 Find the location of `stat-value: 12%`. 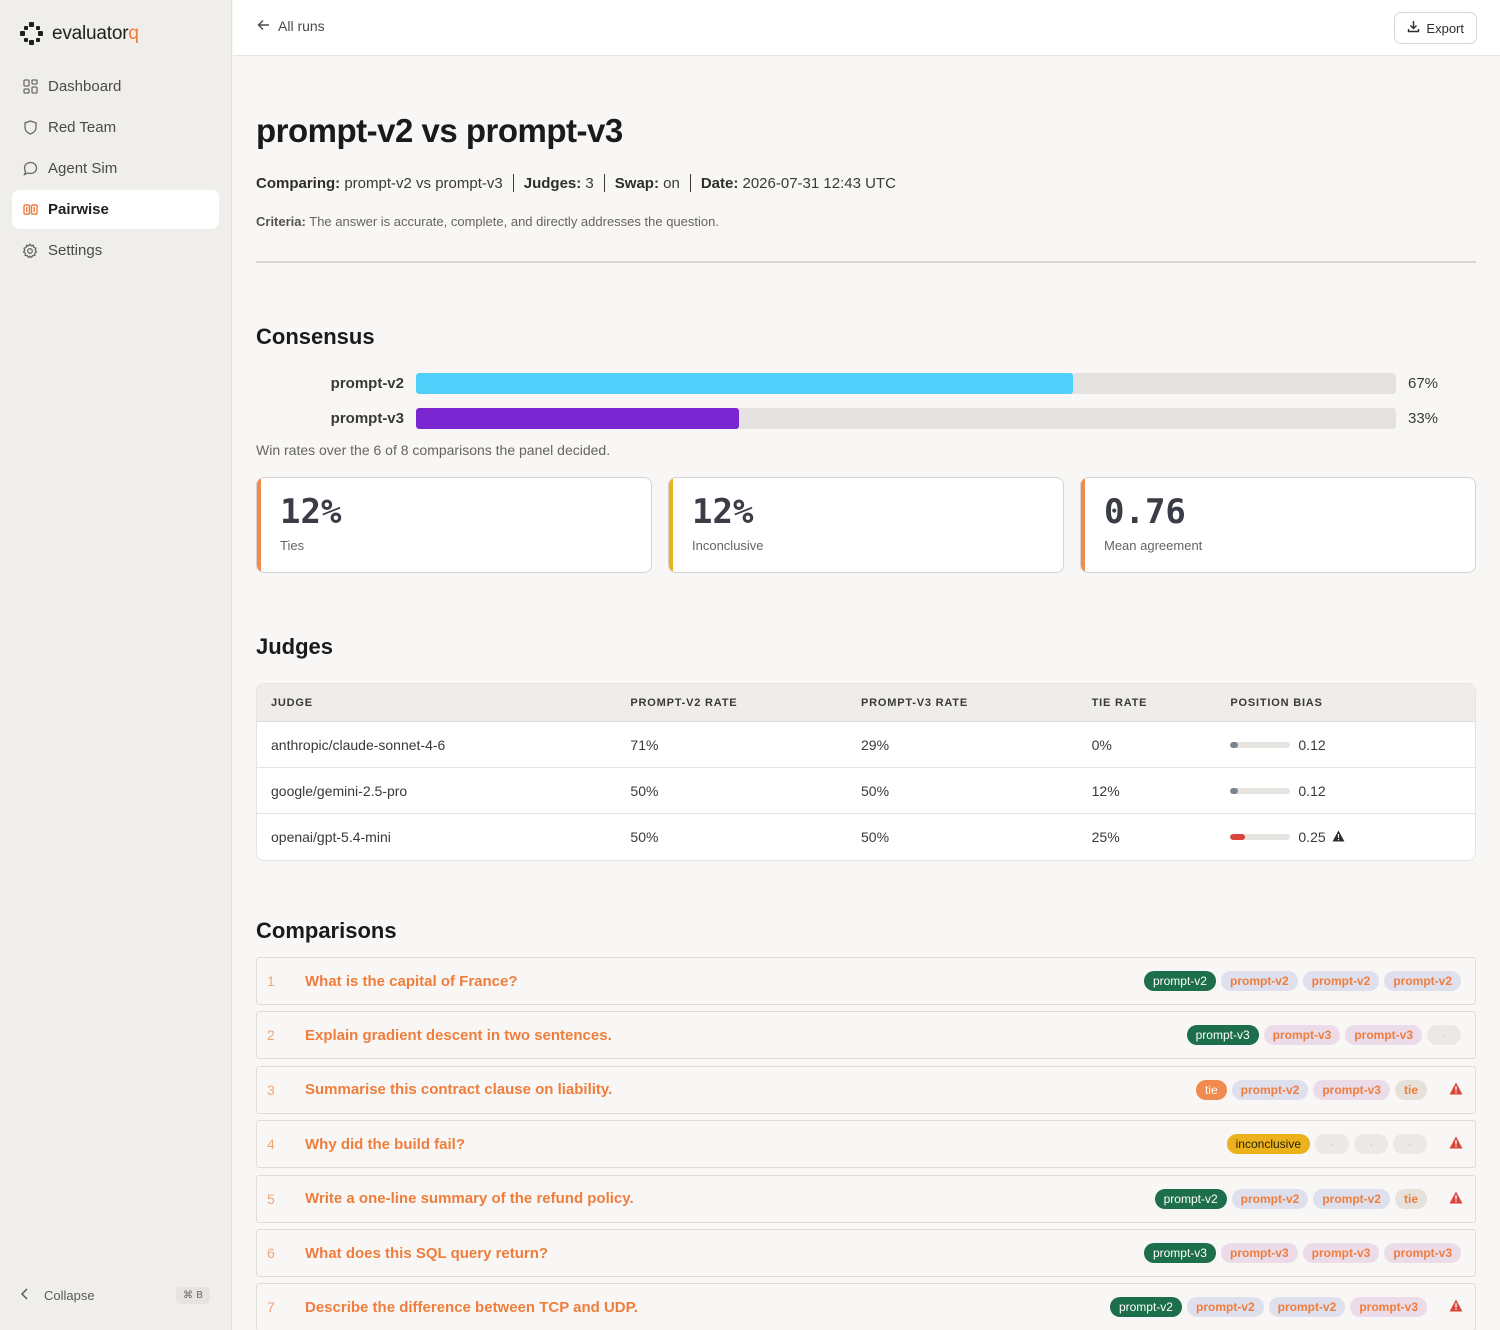

stat-value: 12% is located at coordinates (723, 512).